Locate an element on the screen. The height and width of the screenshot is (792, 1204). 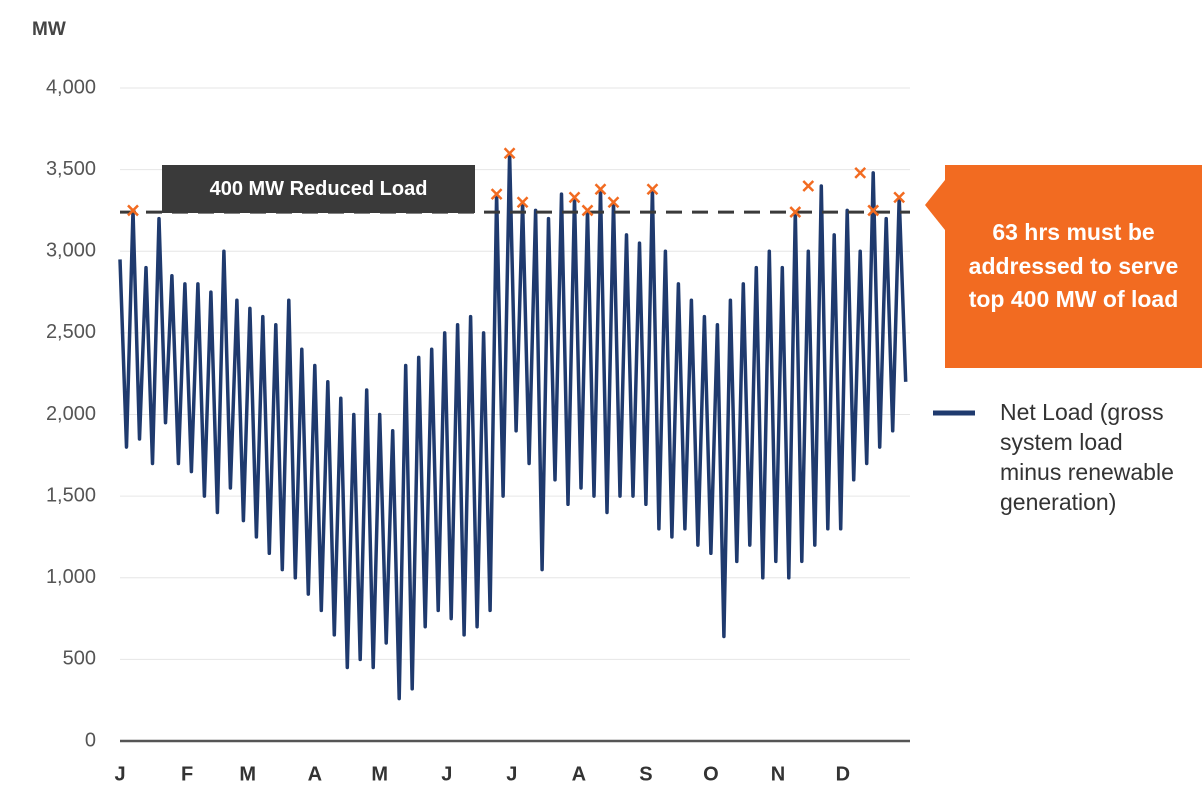
x-tick-label: D is located at coordinates (843, 774).